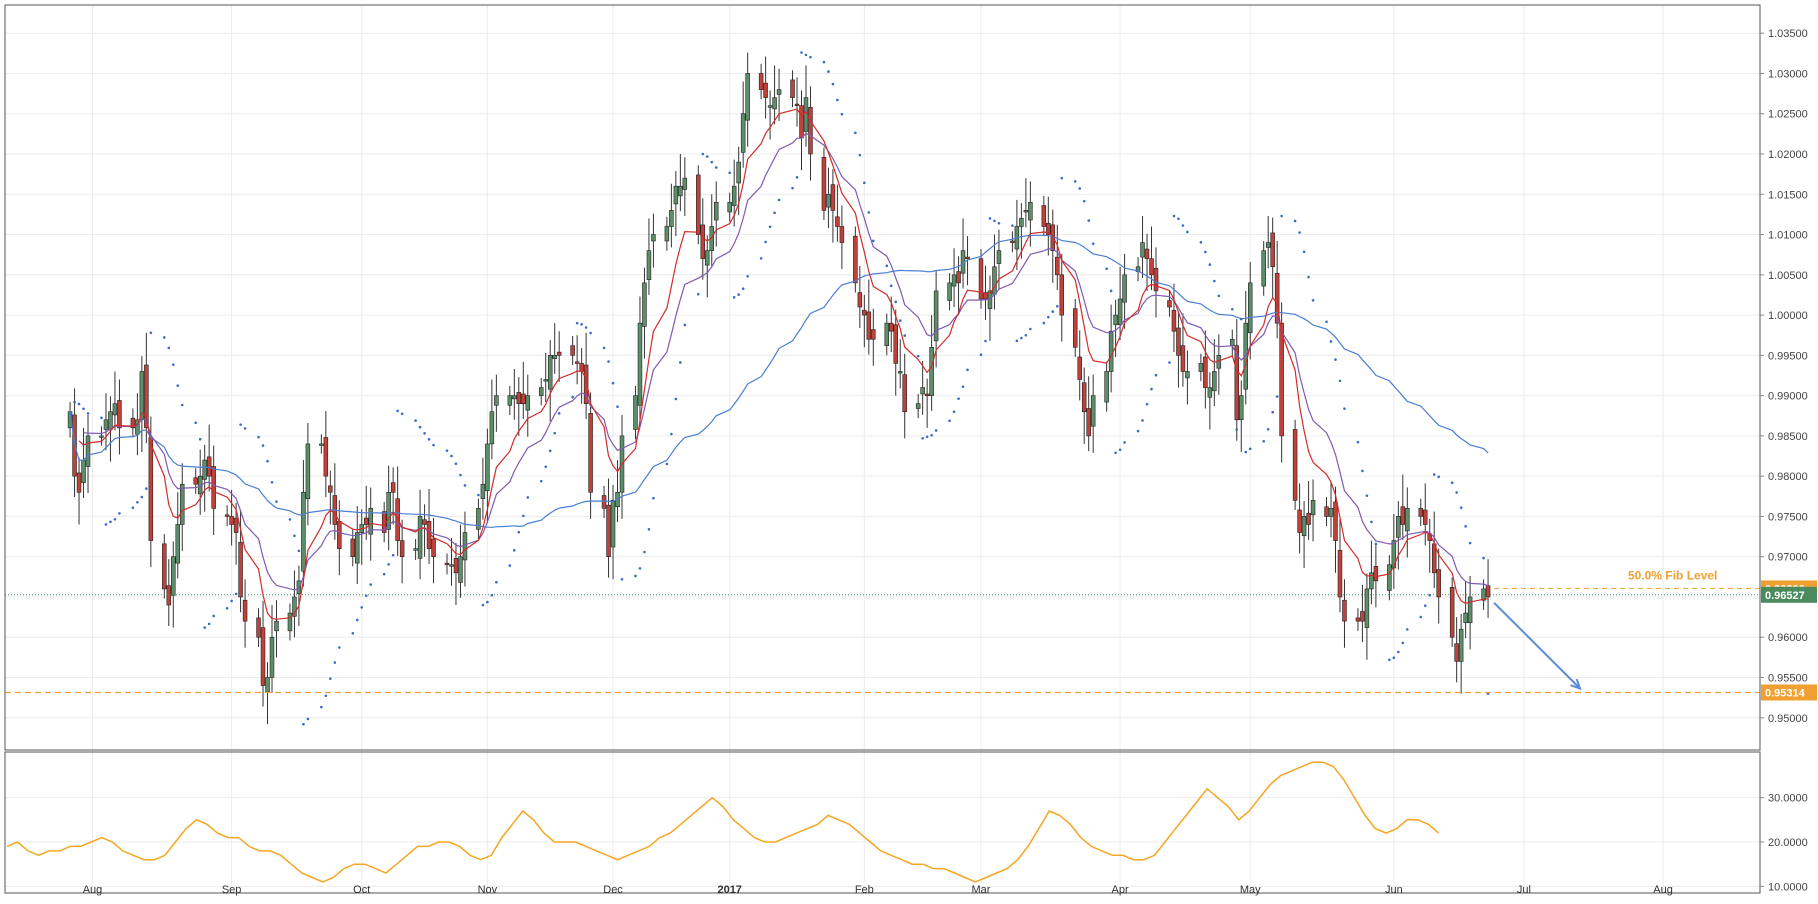  What do you see at coordinates (93, 890) in the screenshot?
I see `time-axis-tick-label: Aug` at bounding box center [93, 890].